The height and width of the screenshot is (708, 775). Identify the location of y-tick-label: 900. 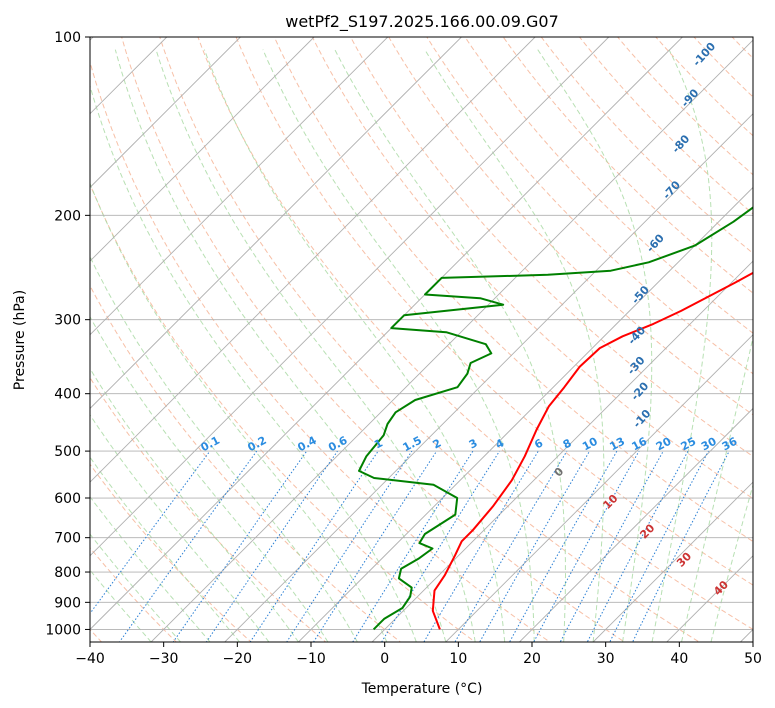
(67, 603).